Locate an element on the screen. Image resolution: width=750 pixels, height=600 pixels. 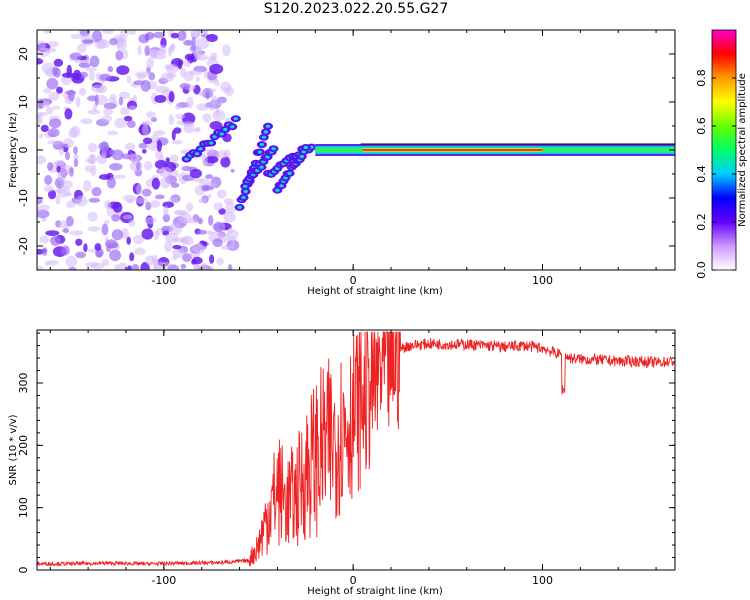
signal-red is located at coordinates (452, 150).